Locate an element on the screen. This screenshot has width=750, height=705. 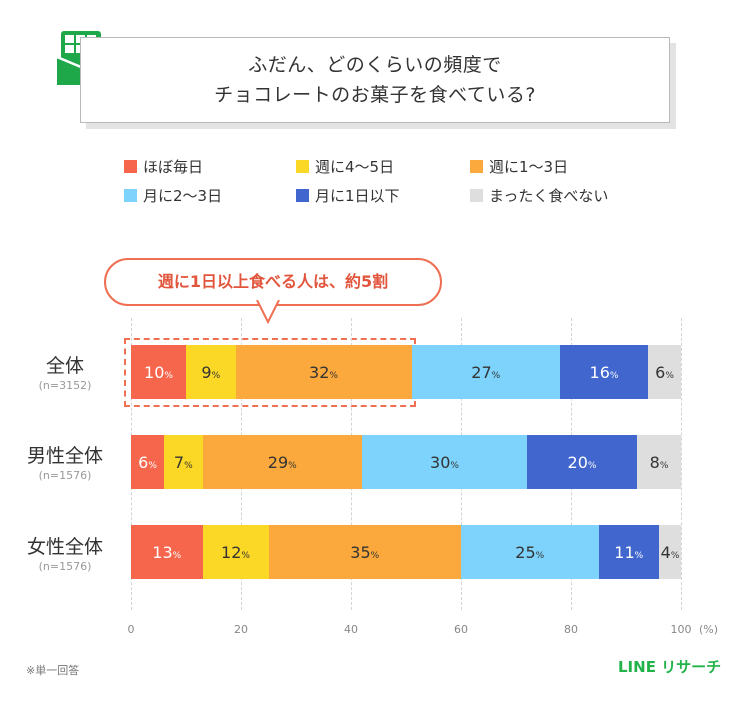
bar-segment: 32% is located at coordinates (323, 372).